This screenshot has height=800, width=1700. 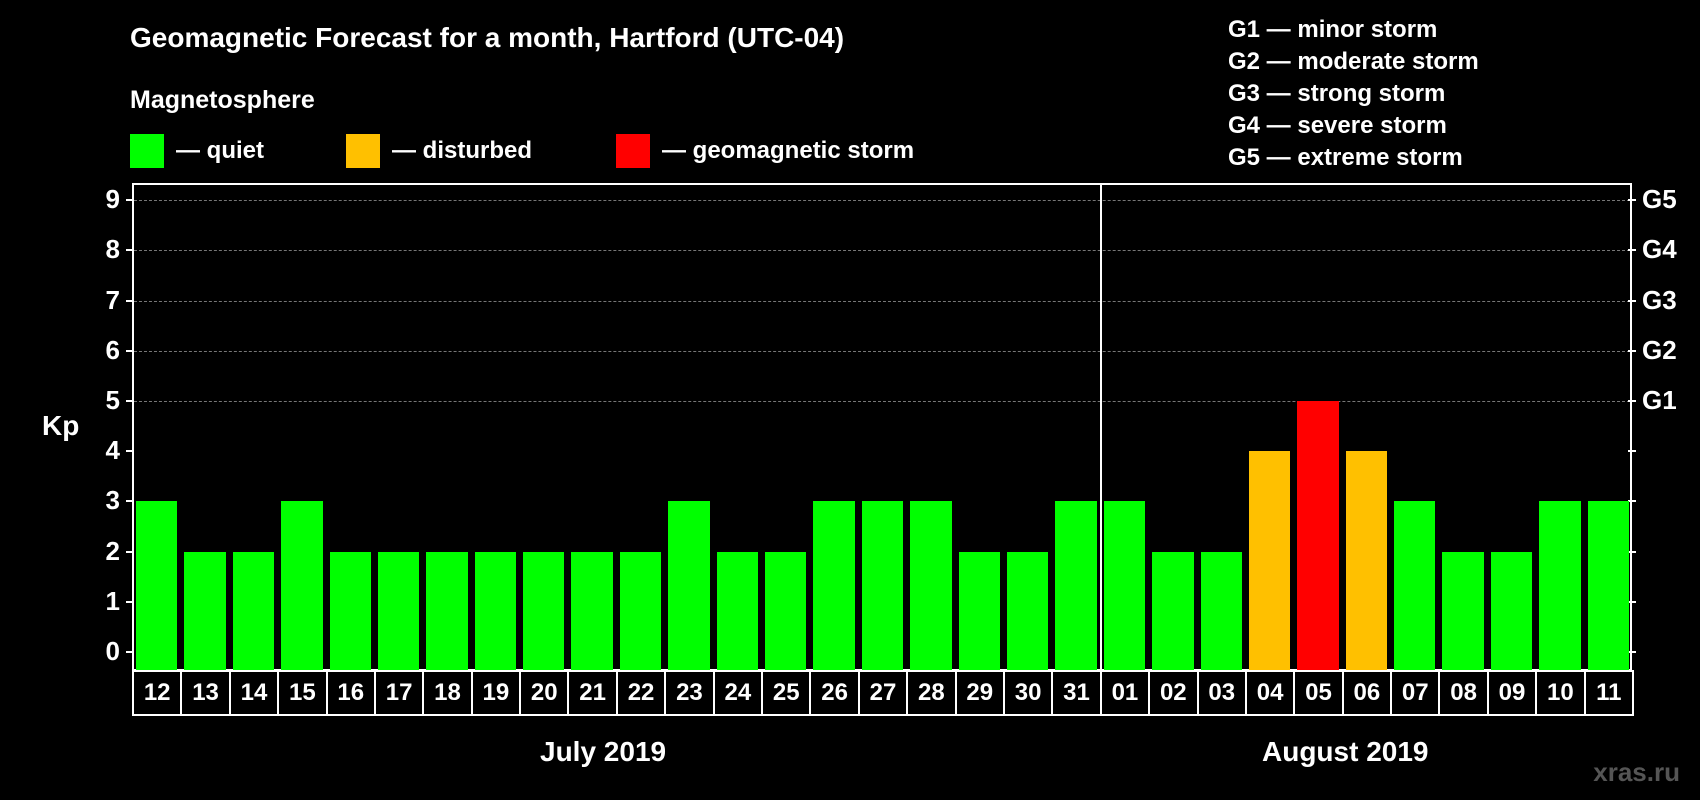 I want to click on day-label: 13, so click(x=205, y=693).